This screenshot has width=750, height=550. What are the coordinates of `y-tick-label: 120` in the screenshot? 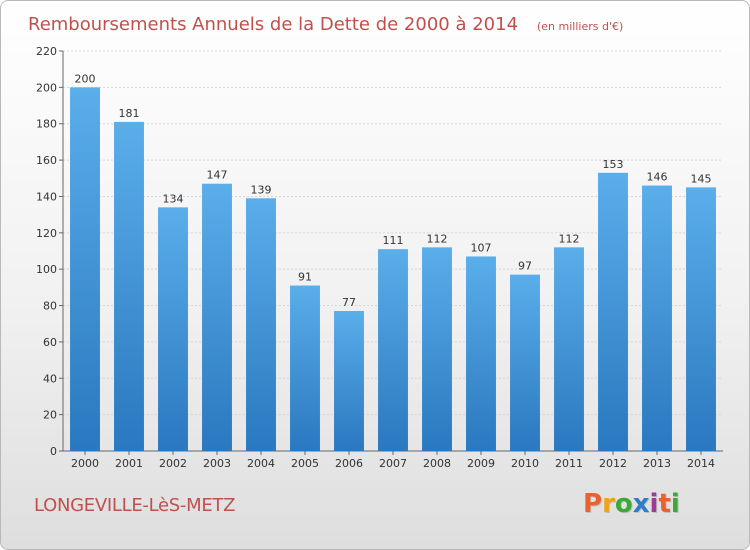 It's located at (46, 233).